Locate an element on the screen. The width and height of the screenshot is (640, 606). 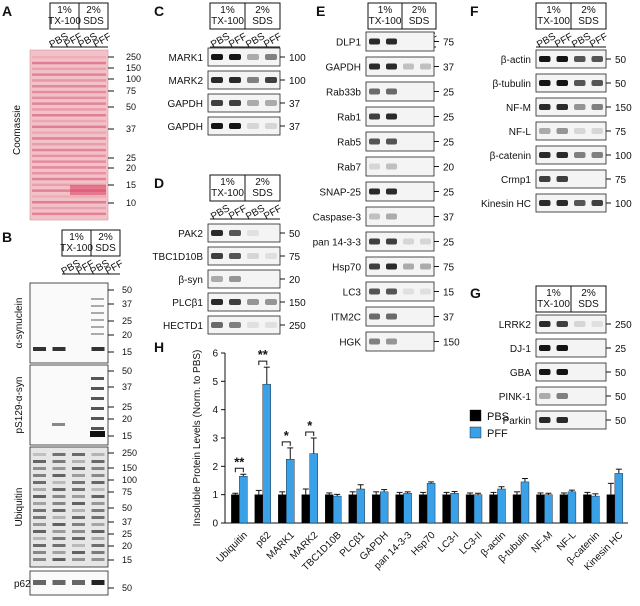
panel-e-blot-label: GAPDH is located at coordinates (343, 68).